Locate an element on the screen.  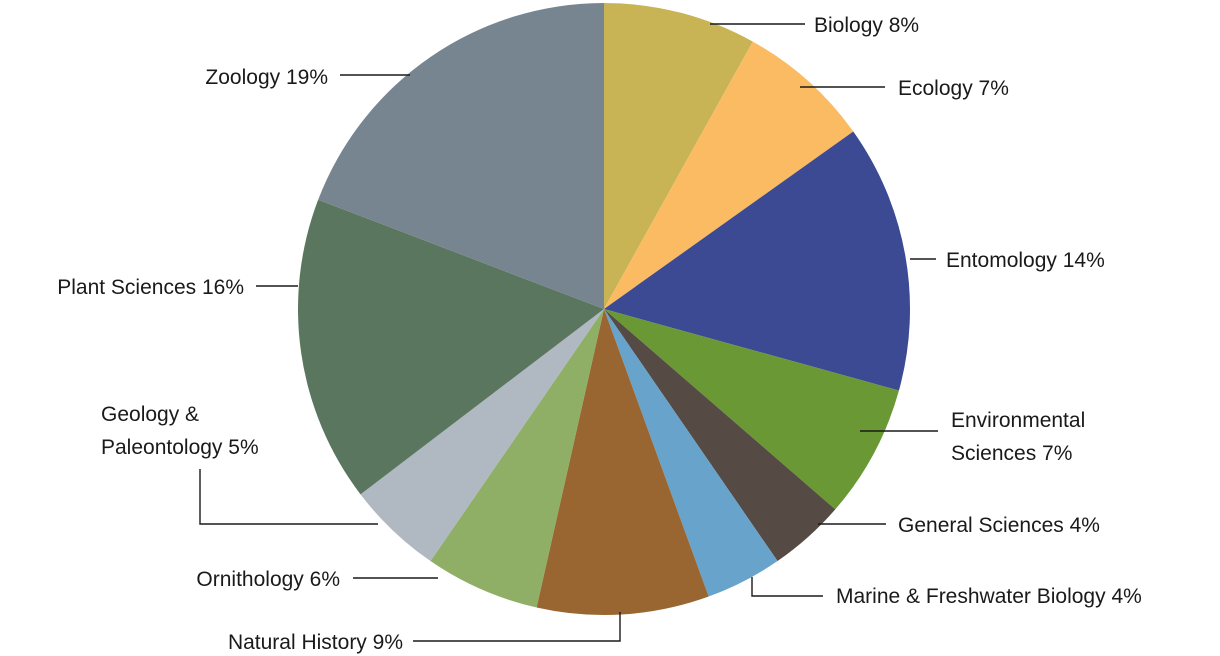
slice-label: Natural History 9% is located at coordinates (315, 642).